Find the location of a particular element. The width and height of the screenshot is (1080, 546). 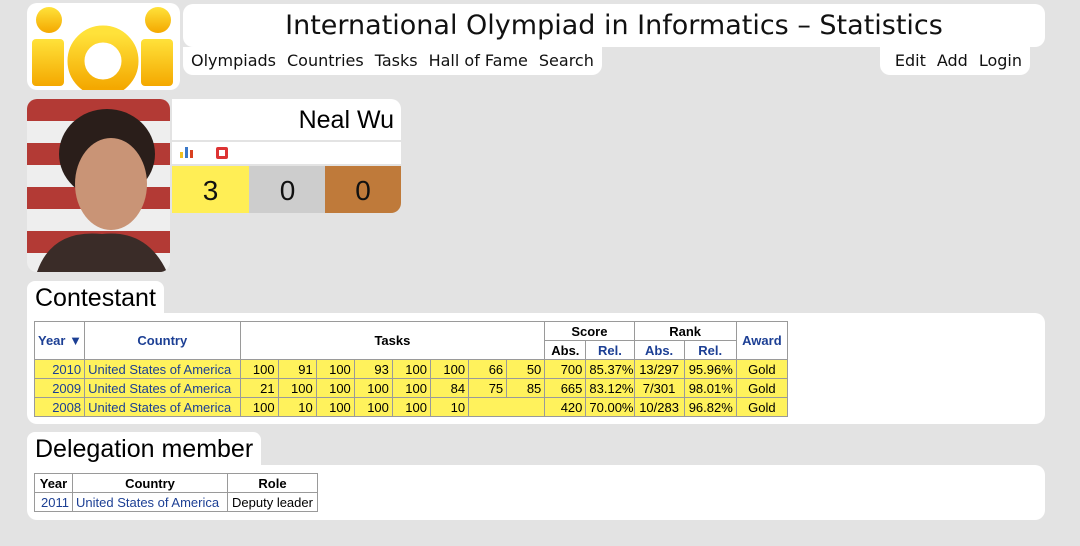

score-rel: 70.00% is located at coordinates (610, 407).